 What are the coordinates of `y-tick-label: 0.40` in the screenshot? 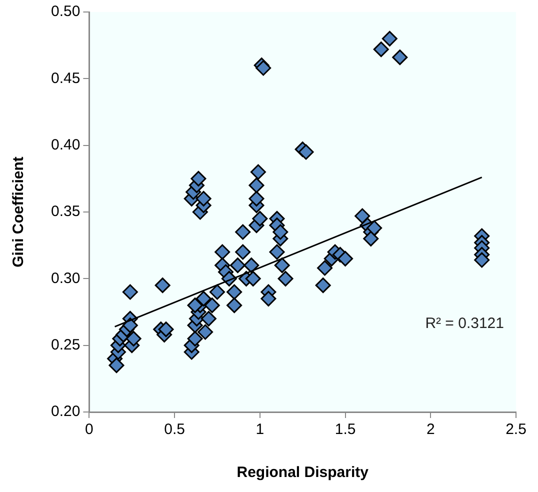 It's located at (65, 145).